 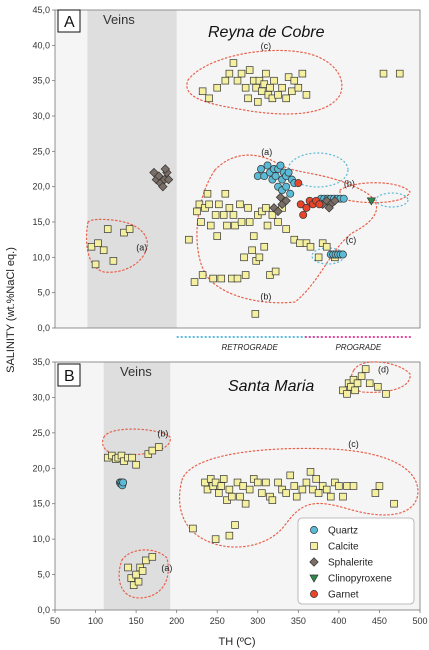 I want to click on x-tick-label: 100, so click(x=95, y=621).